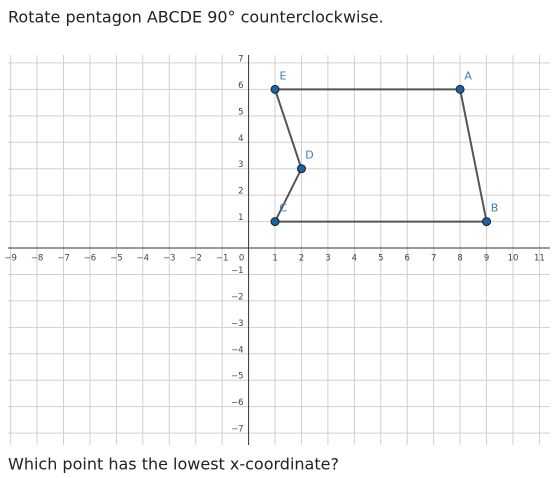 The width and height of the screenshot is (558, 478). Describe the element at coordinates (486, 259) in the screenshot. I see `x-tick-label: 9` at that location.